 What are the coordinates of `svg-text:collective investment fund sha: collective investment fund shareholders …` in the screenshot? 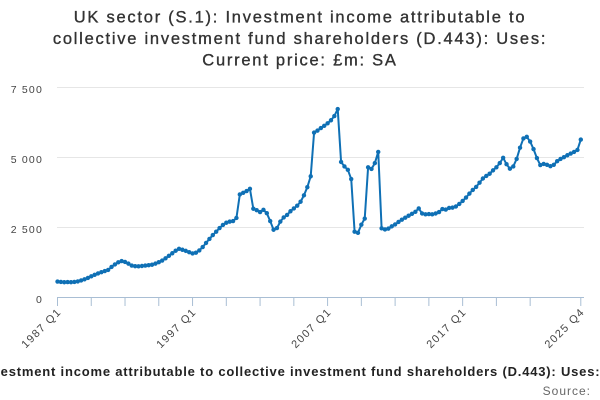 It's located at (300, 39).